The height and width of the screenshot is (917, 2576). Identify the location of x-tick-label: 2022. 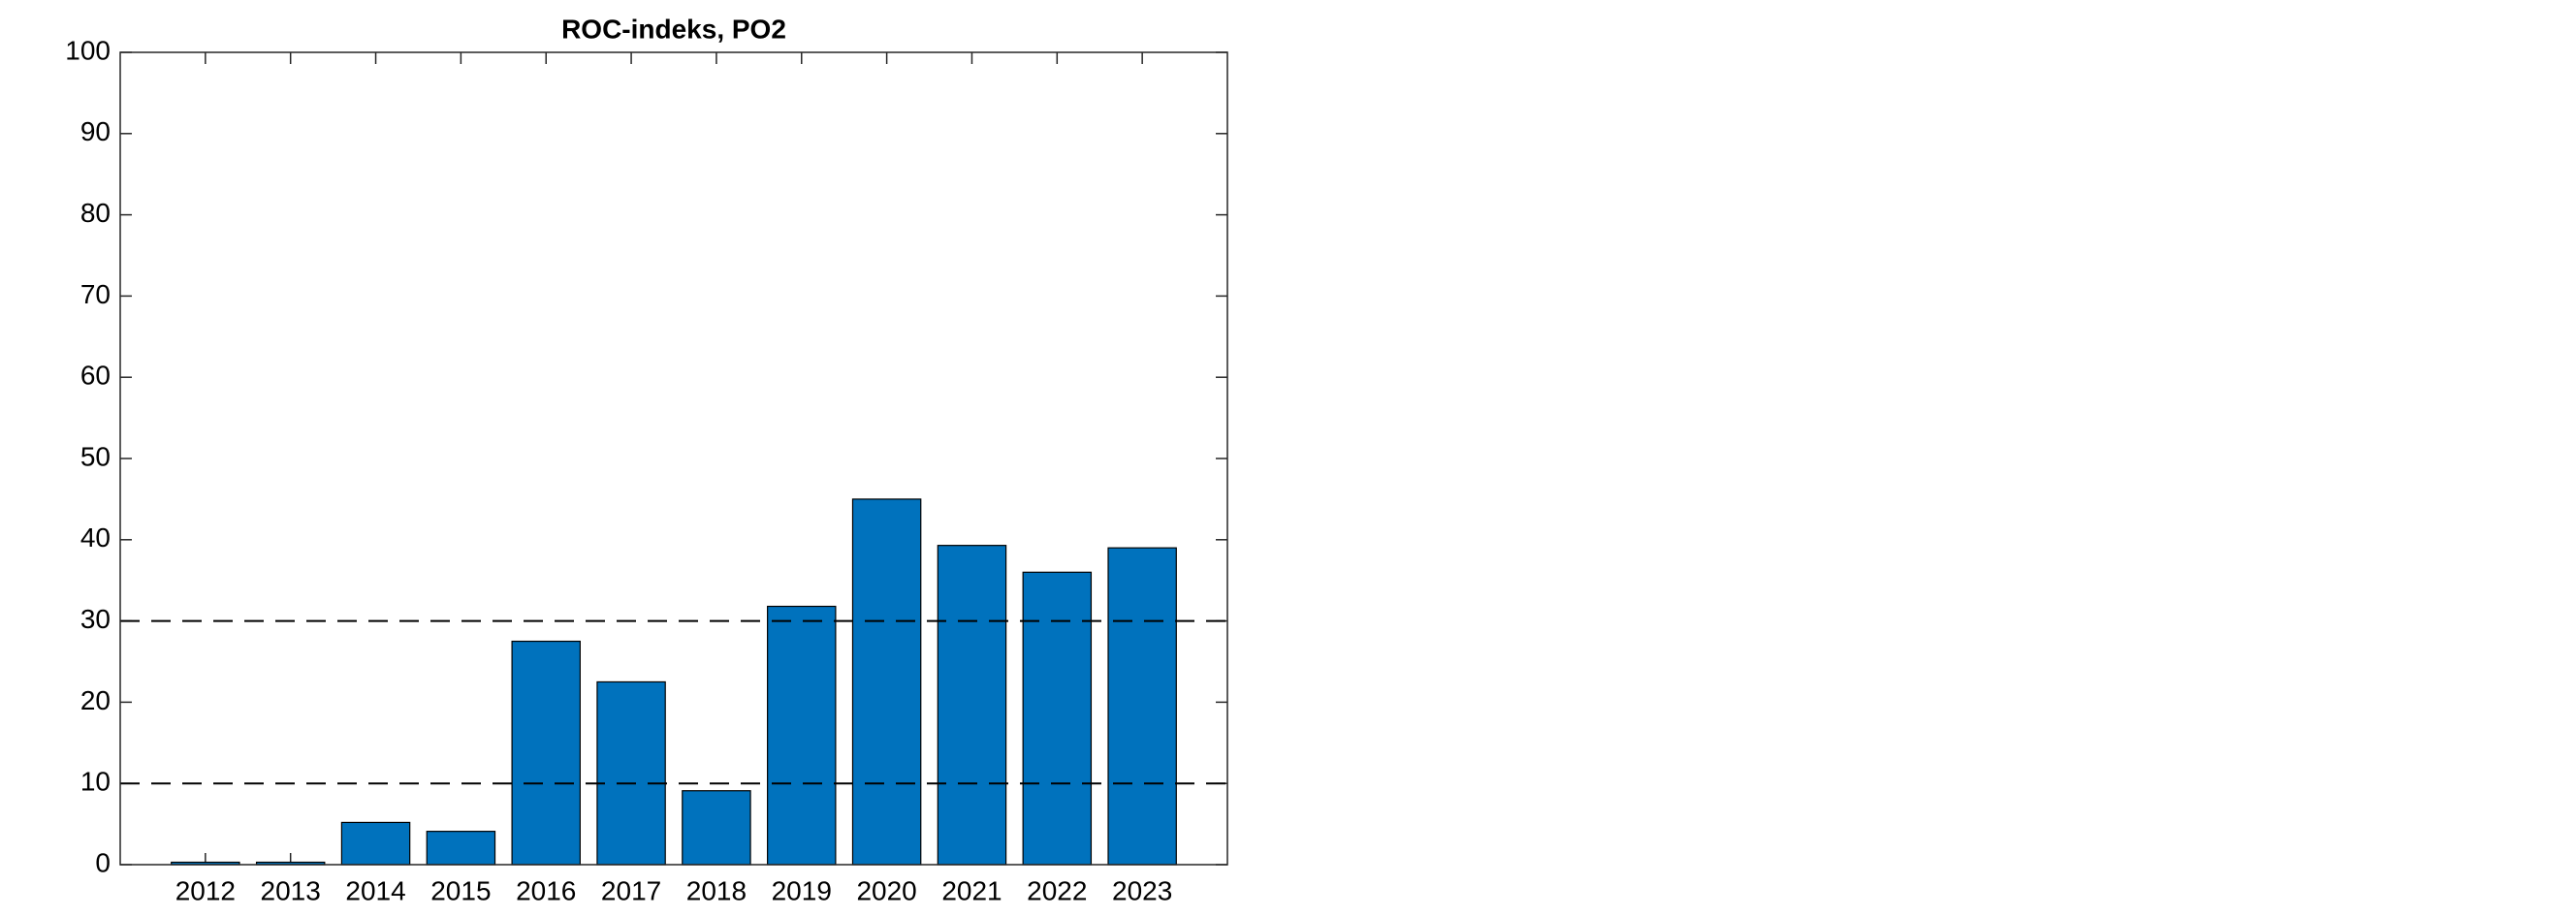
(1057, 890).